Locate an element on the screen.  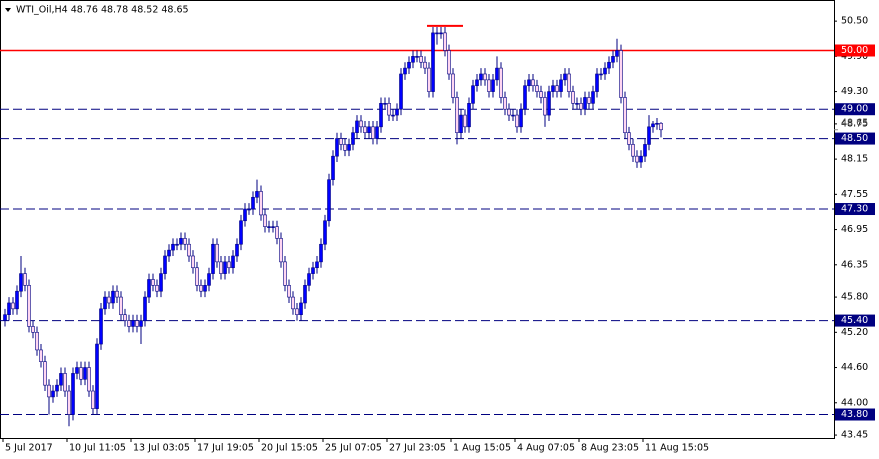
x-tick-label: 25 Jul 07:05 is located at coordinates (353, 448).